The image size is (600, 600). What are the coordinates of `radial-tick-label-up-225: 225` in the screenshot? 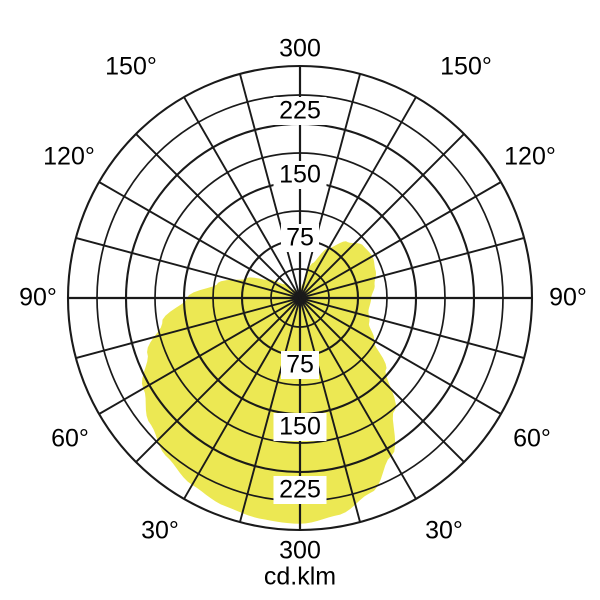 It's located at (300, 111).